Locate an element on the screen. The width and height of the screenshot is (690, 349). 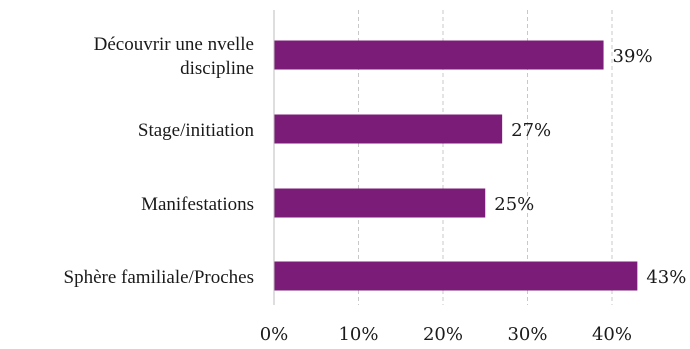
category-label-0-line-1: discipline is located at coordinates (217, 68).